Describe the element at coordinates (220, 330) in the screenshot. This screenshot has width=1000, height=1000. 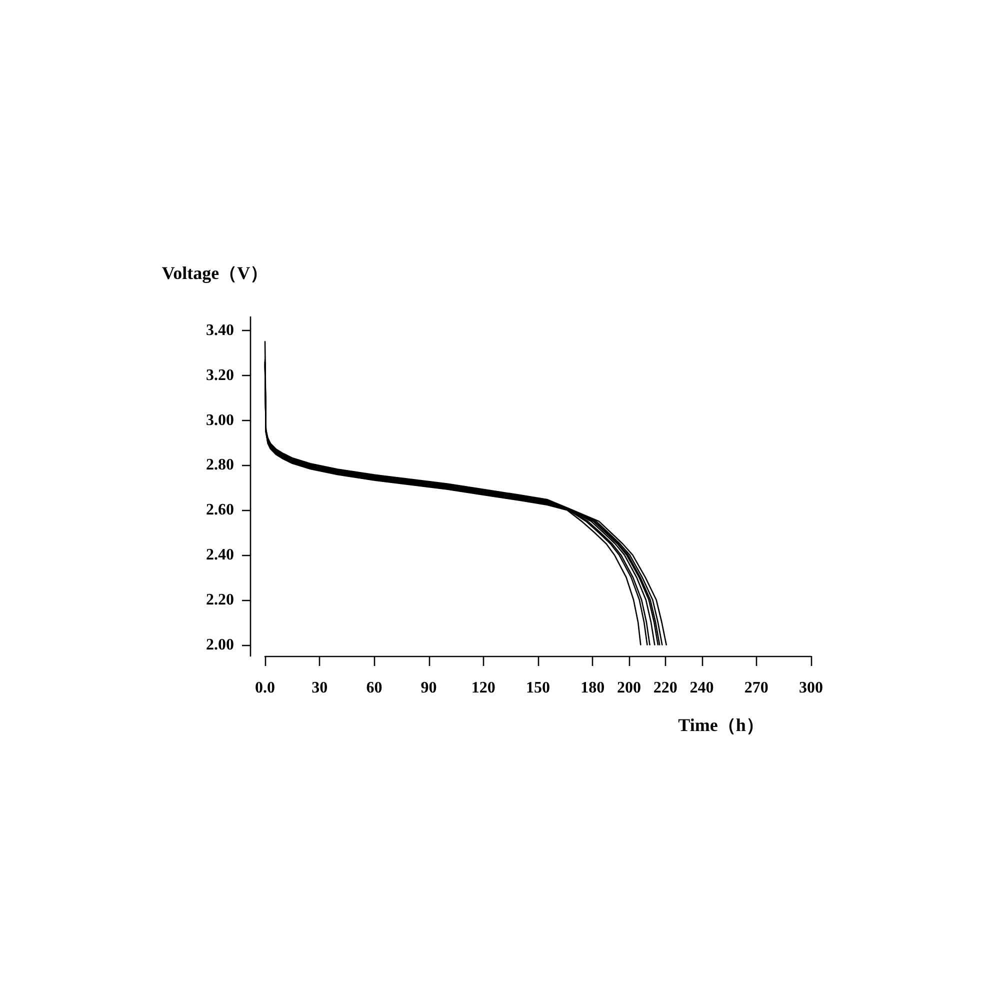
I see `y-tick-label: 3.40` at that location.